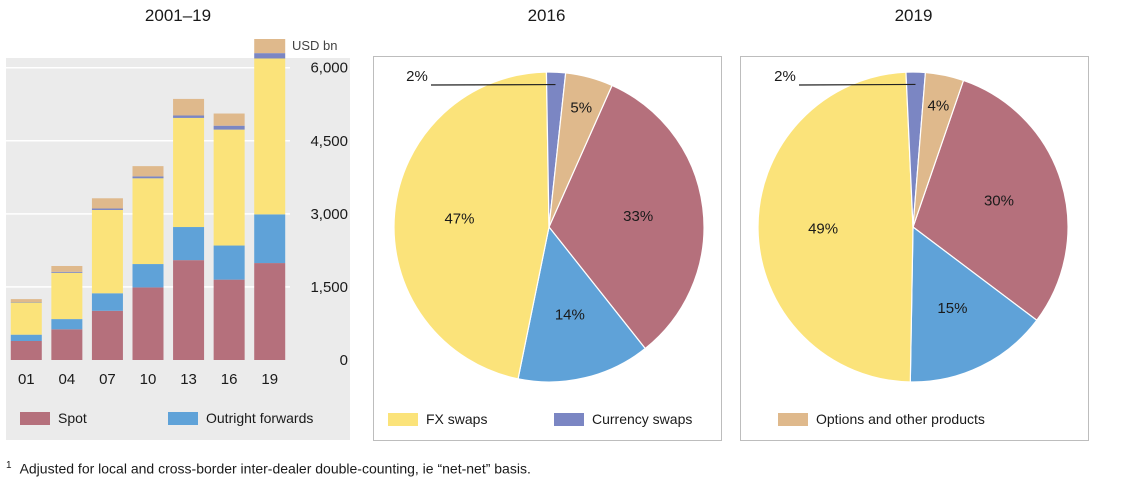 This screenshot has height=494, width=1122. Describe the element at coordinates (403, 419) in the screenshot. I see `legend-swatch-fx-swaps` at that location.